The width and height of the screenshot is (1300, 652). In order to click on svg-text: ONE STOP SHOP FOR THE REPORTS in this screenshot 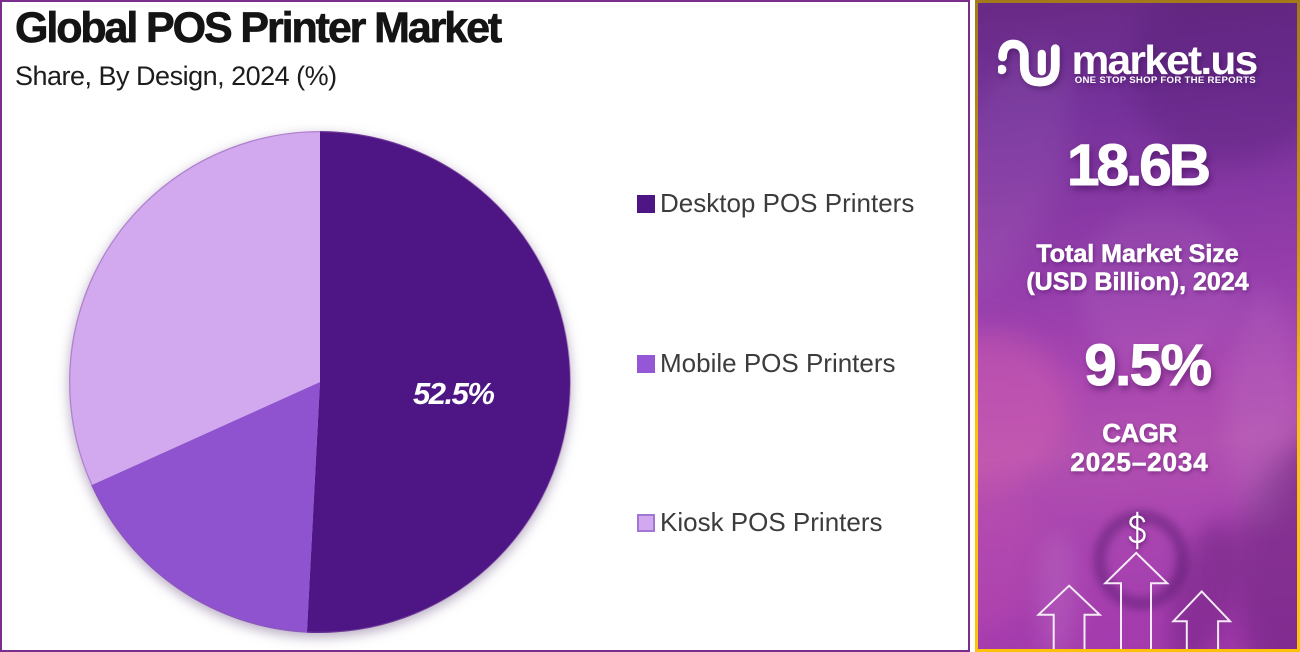, I will do `click(1166, 80)`.